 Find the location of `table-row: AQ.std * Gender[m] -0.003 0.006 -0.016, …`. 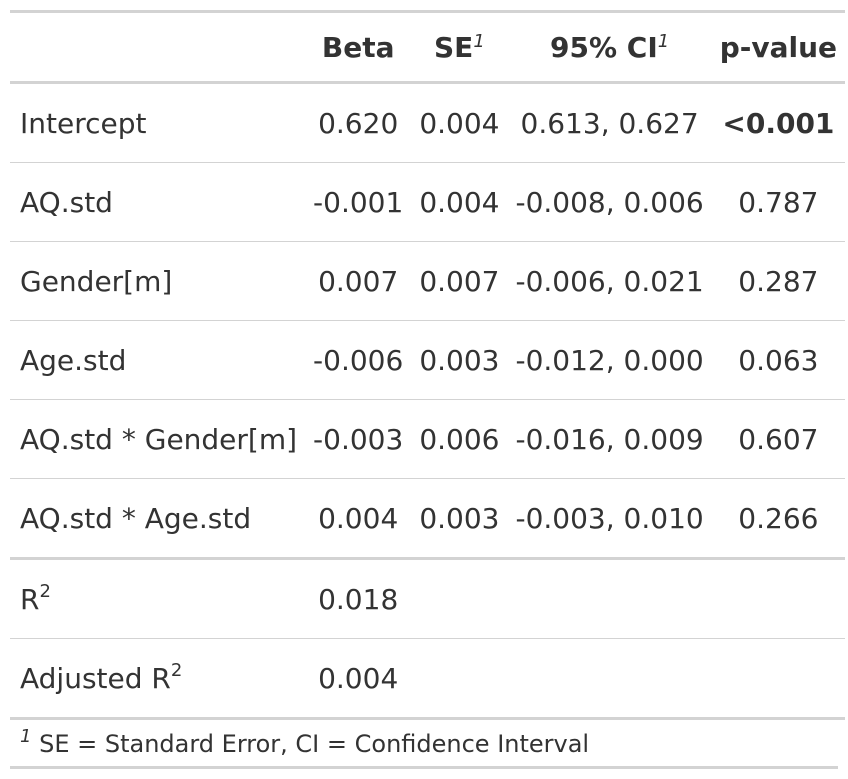

table-row: AQ.std * Gender[m] -0.003 0.006 -0.016, … is located at coordinates (428, 439).